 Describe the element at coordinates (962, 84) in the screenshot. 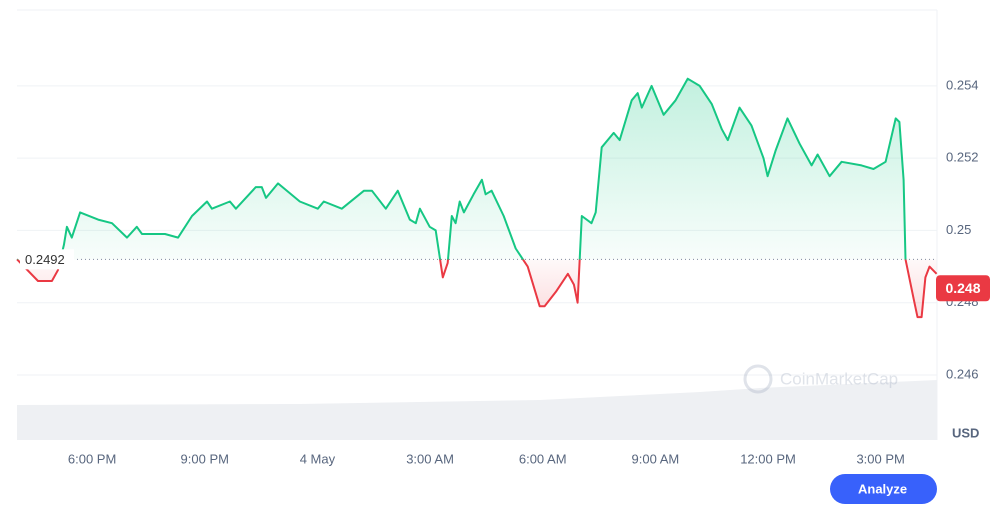

I see `y-tick-label: 0.254` at that location.